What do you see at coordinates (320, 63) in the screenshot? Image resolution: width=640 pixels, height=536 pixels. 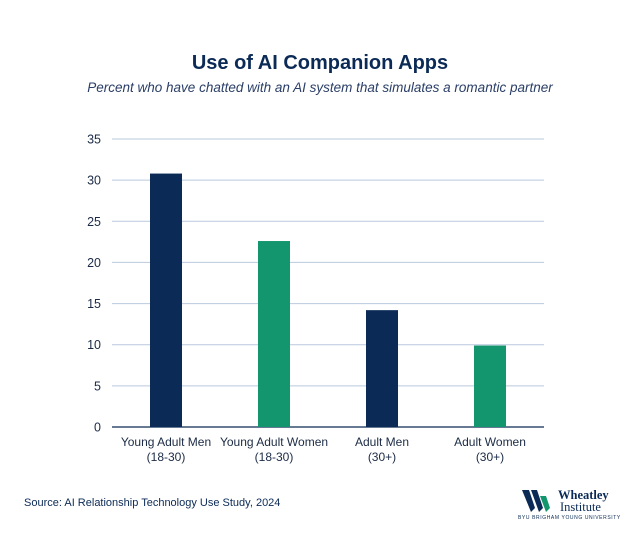 I see `chart-title: Use of AI Companion Apps` at bounding box center [320, 63].